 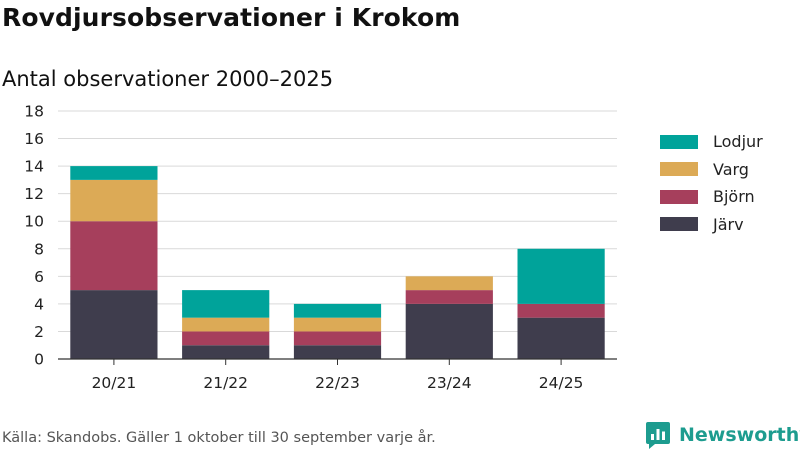 What do you see at coordinates (561, 338) in the screenshot?
I see `bar-järv-24/25` at bounding box center [561, 338].